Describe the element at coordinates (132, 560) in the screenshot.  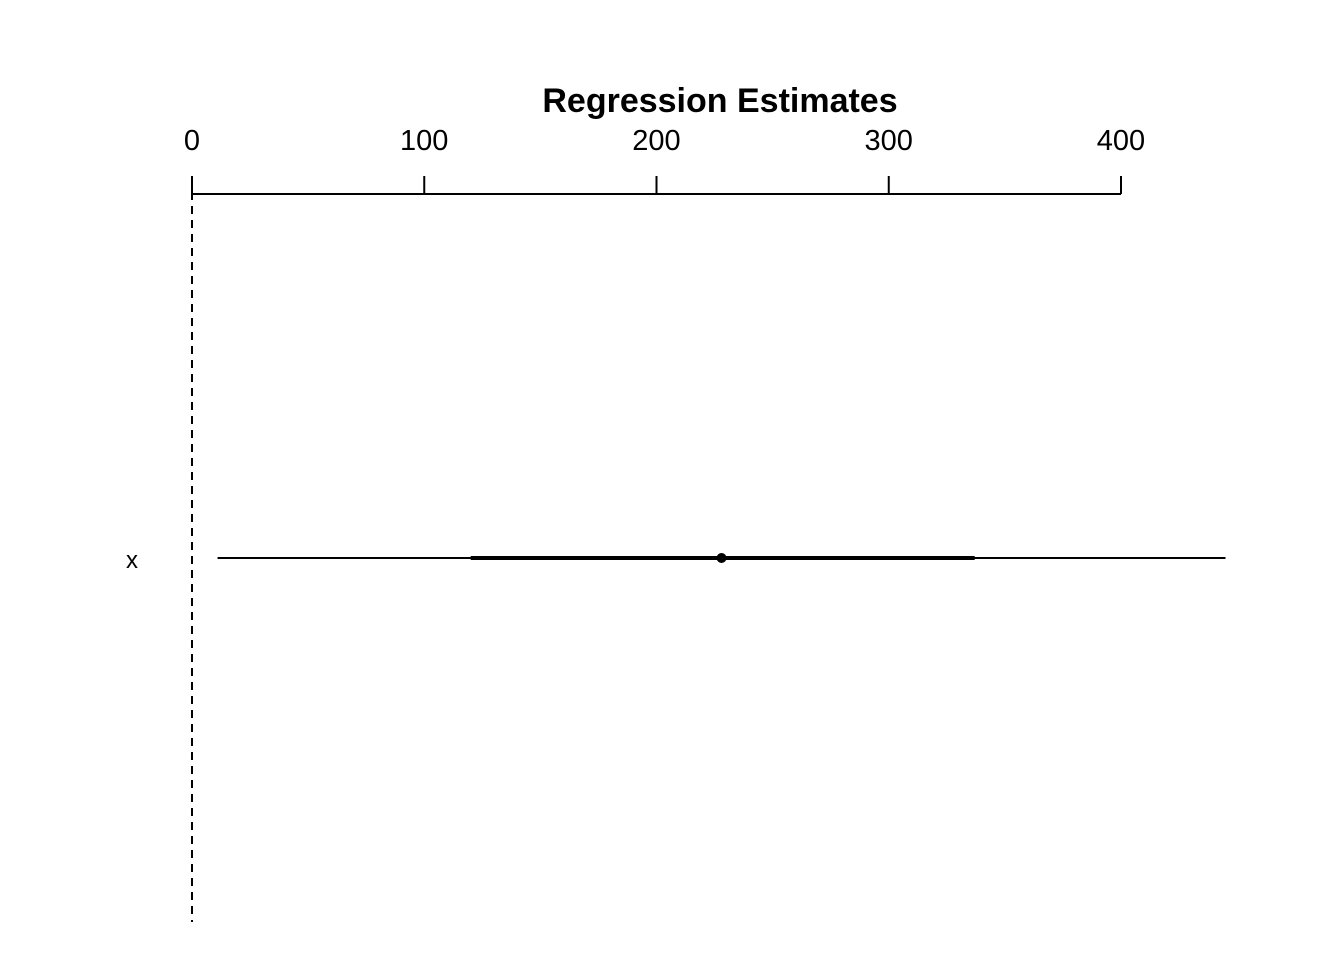
I see `coef-label: x` at that location.